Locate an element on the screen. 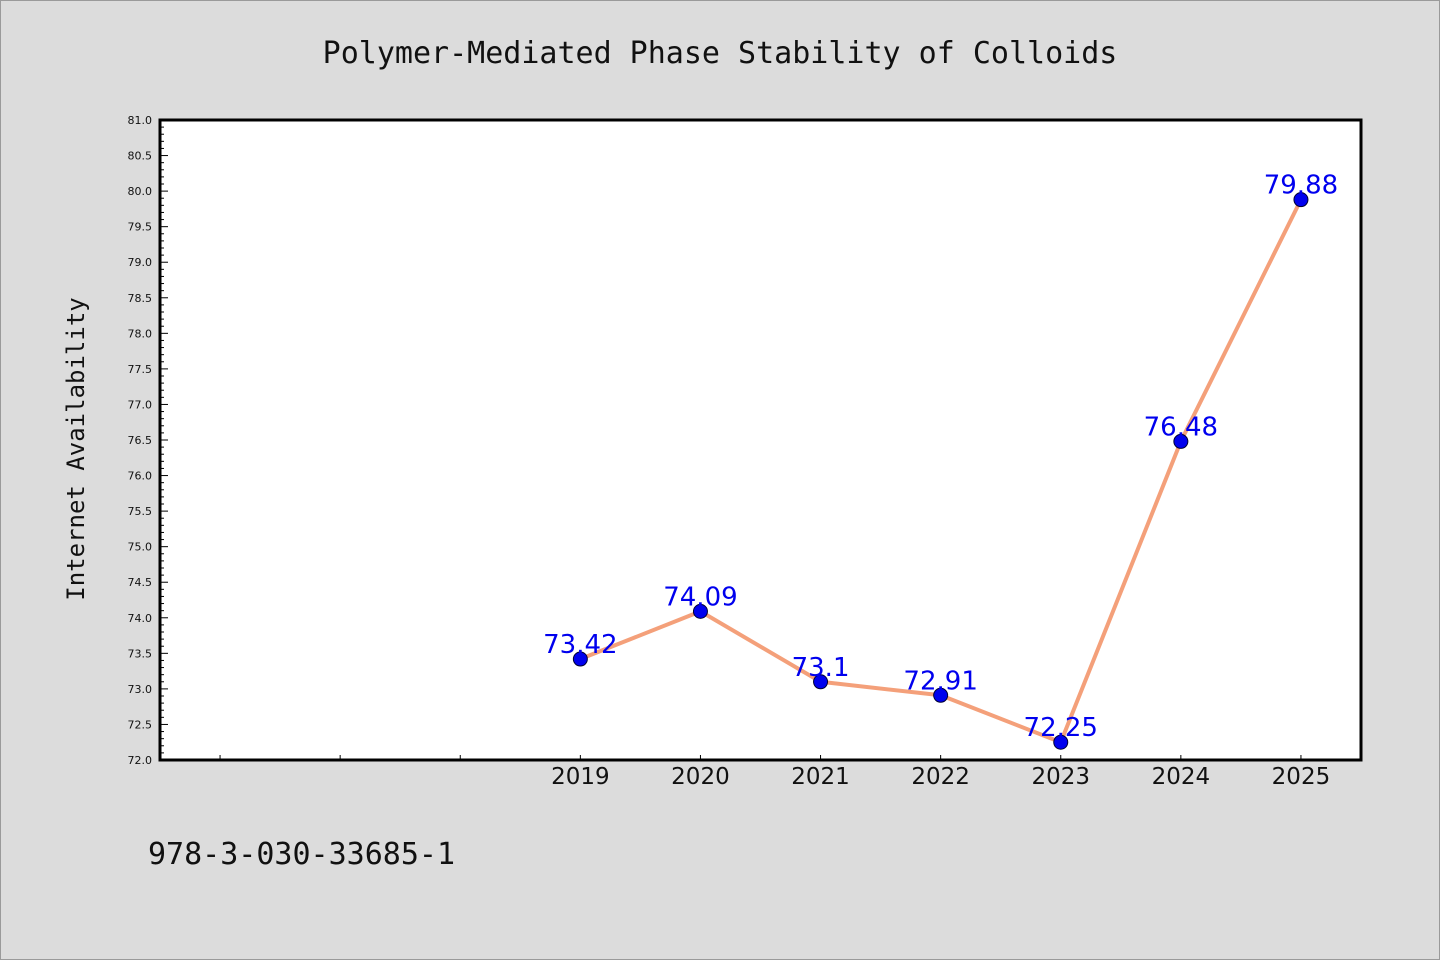 This screenshot has height=960, width=1440. isbn-text: 978-3-030-33685-1 is located at coordinates (301, 854).